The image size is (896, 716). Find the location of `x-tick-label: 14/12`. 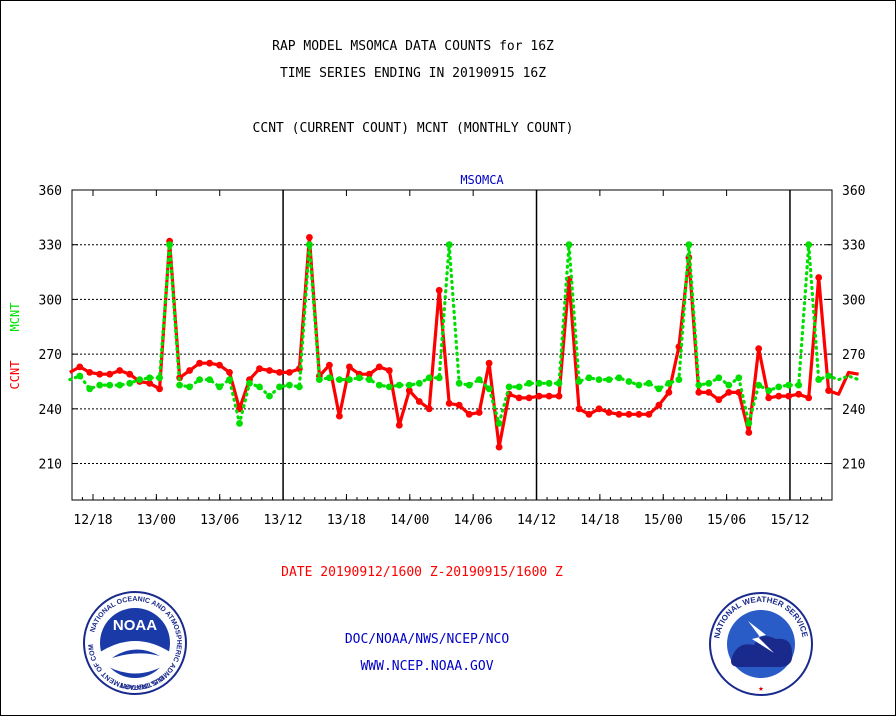

x-tick-label: 14/12 is located at coordinates (536, 520).